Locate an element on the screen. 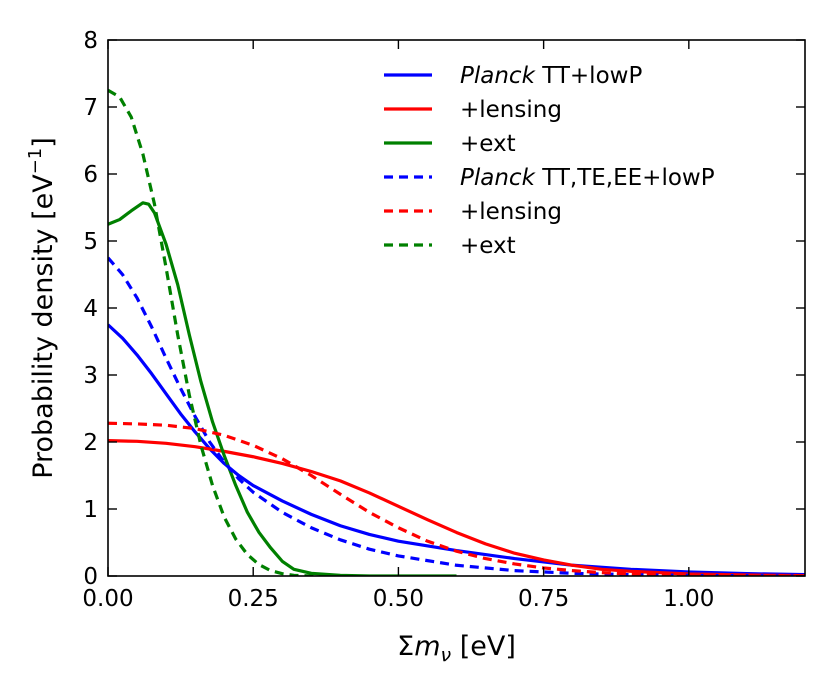 The width and height of the screenshot is (830, 692). legend-label: Planck TT,TE,EE+lowP is located at coordinates (587, 178).